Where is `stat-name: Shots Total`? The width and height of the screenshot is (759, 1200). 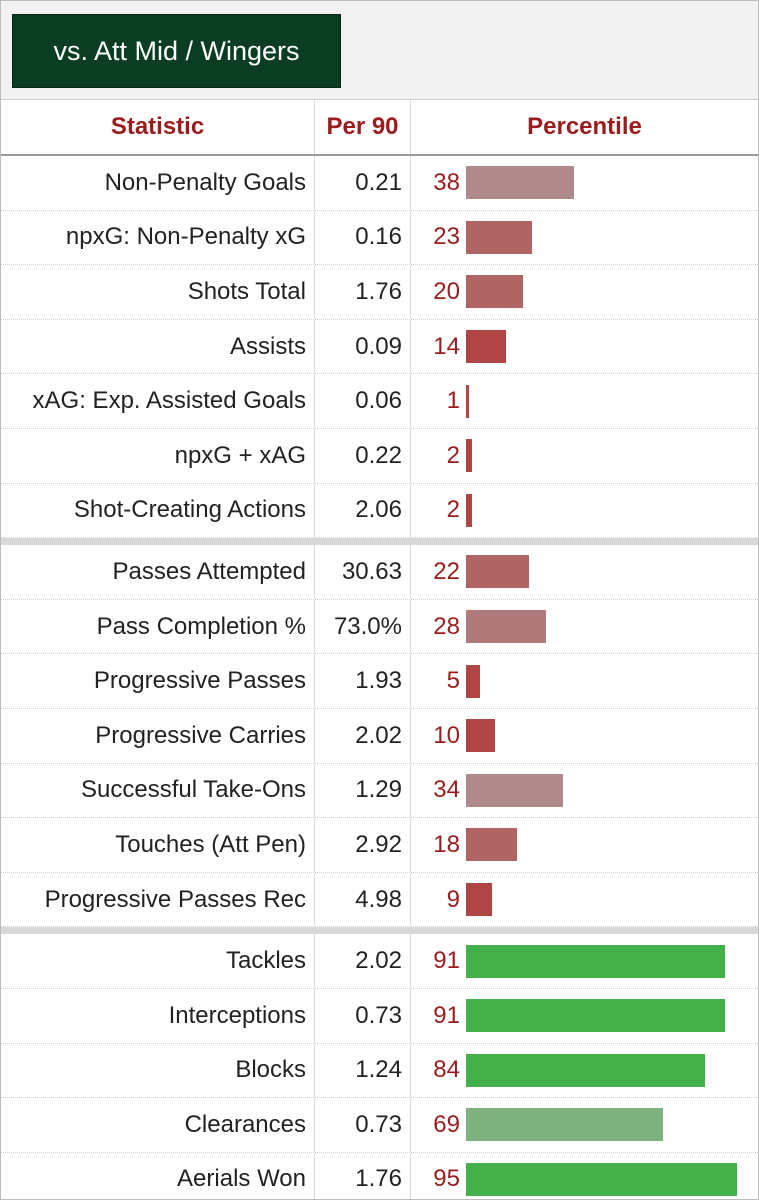
stat-name: Shots Total is located at coordinates (158, 292).